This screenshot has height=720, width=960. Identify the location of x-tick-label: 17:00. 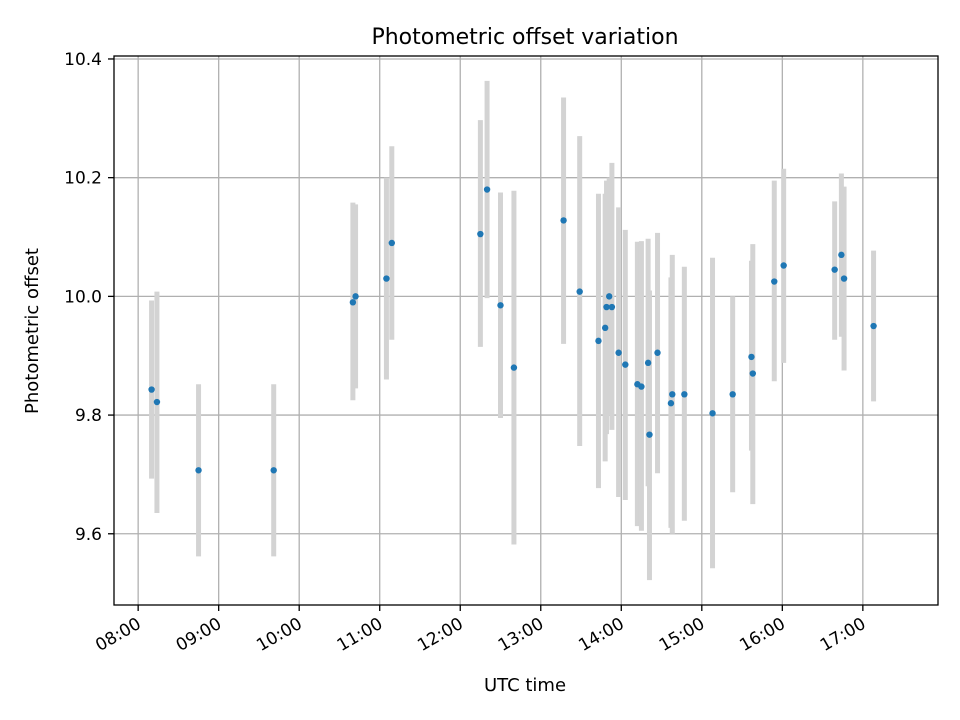
(843, 635).